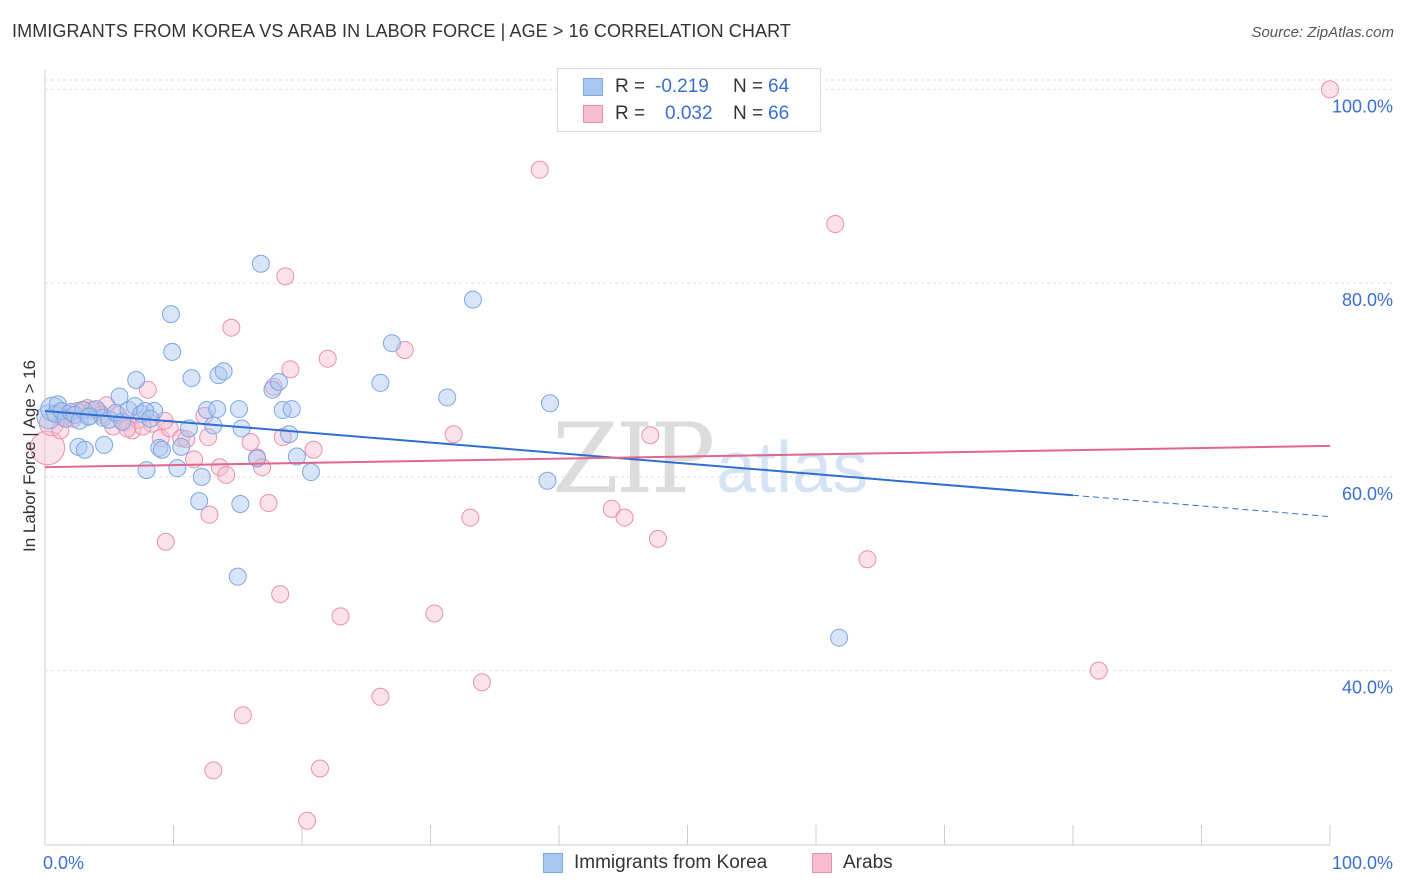 This screenshot has width=1406, height=892. What do you see at coordinates (63, 863) in the screenshot?
I see `x-tick-label-start: 0.0%` at bounding box center [63, 863].